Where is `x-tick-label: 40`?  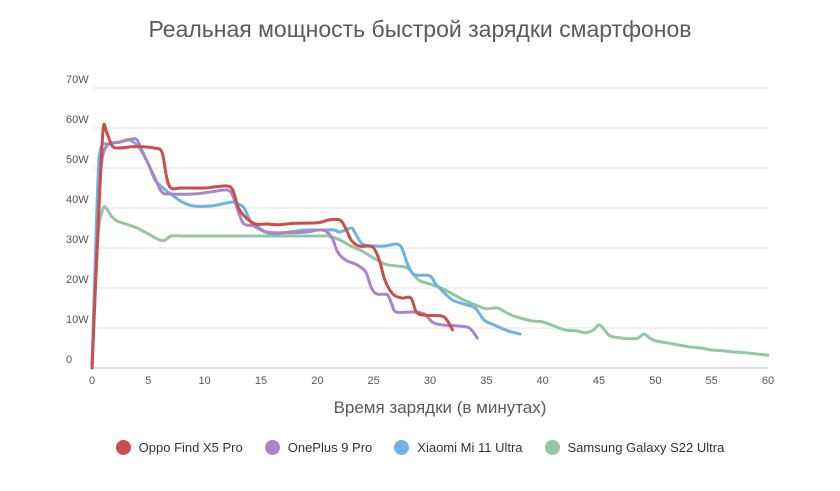 x-tick-label: 40 is located at coordinates (543, 381).